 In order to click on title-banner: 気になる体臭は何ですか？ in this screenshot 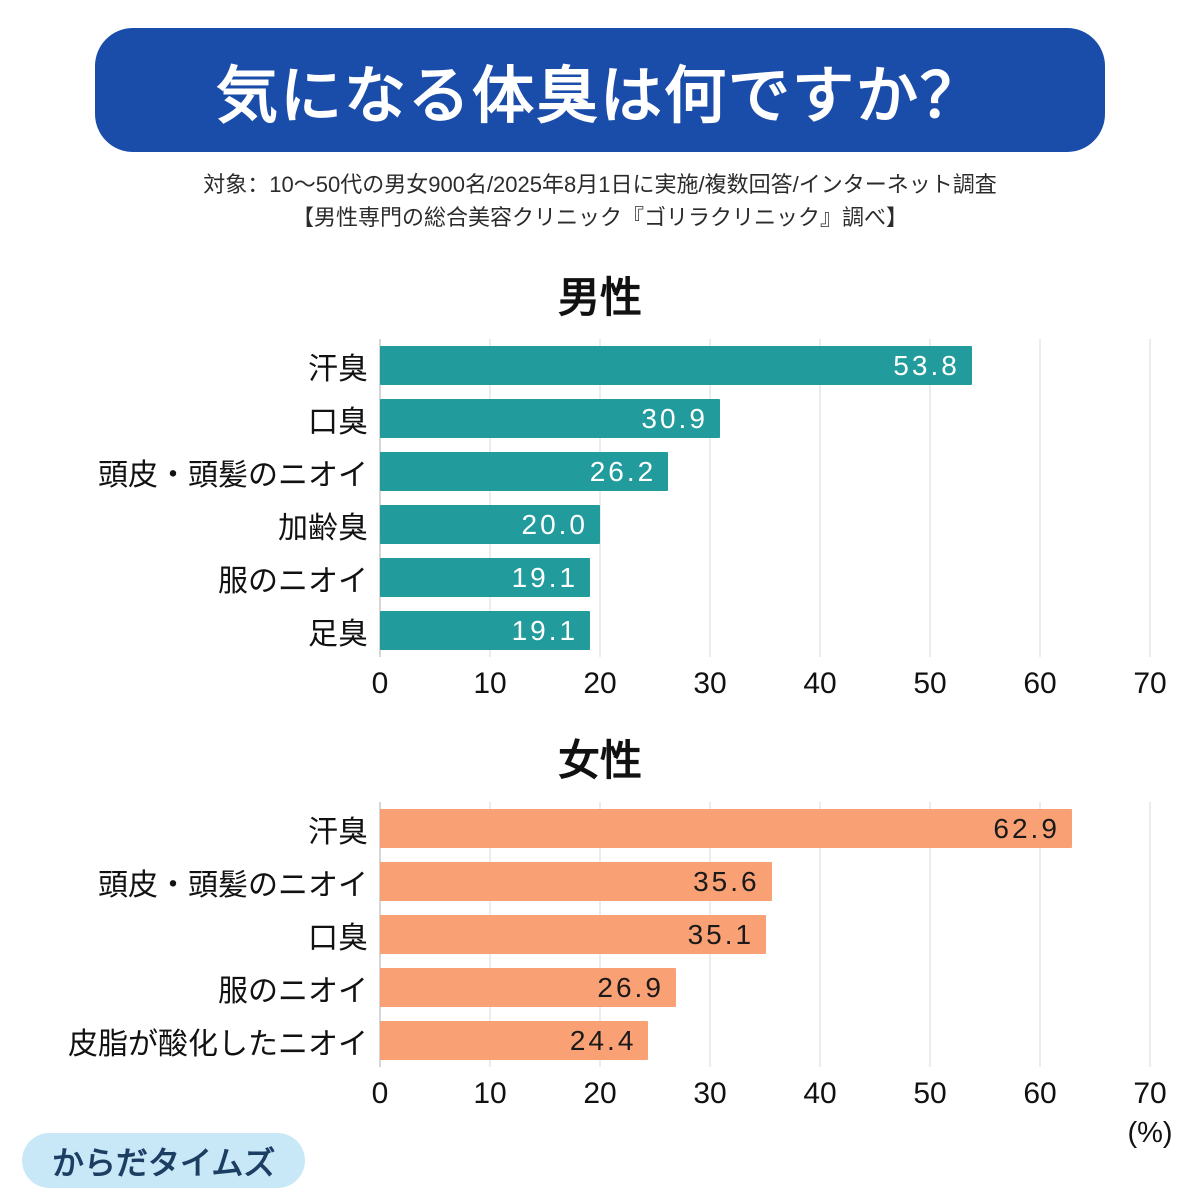, I will do `click(600, 90)`.